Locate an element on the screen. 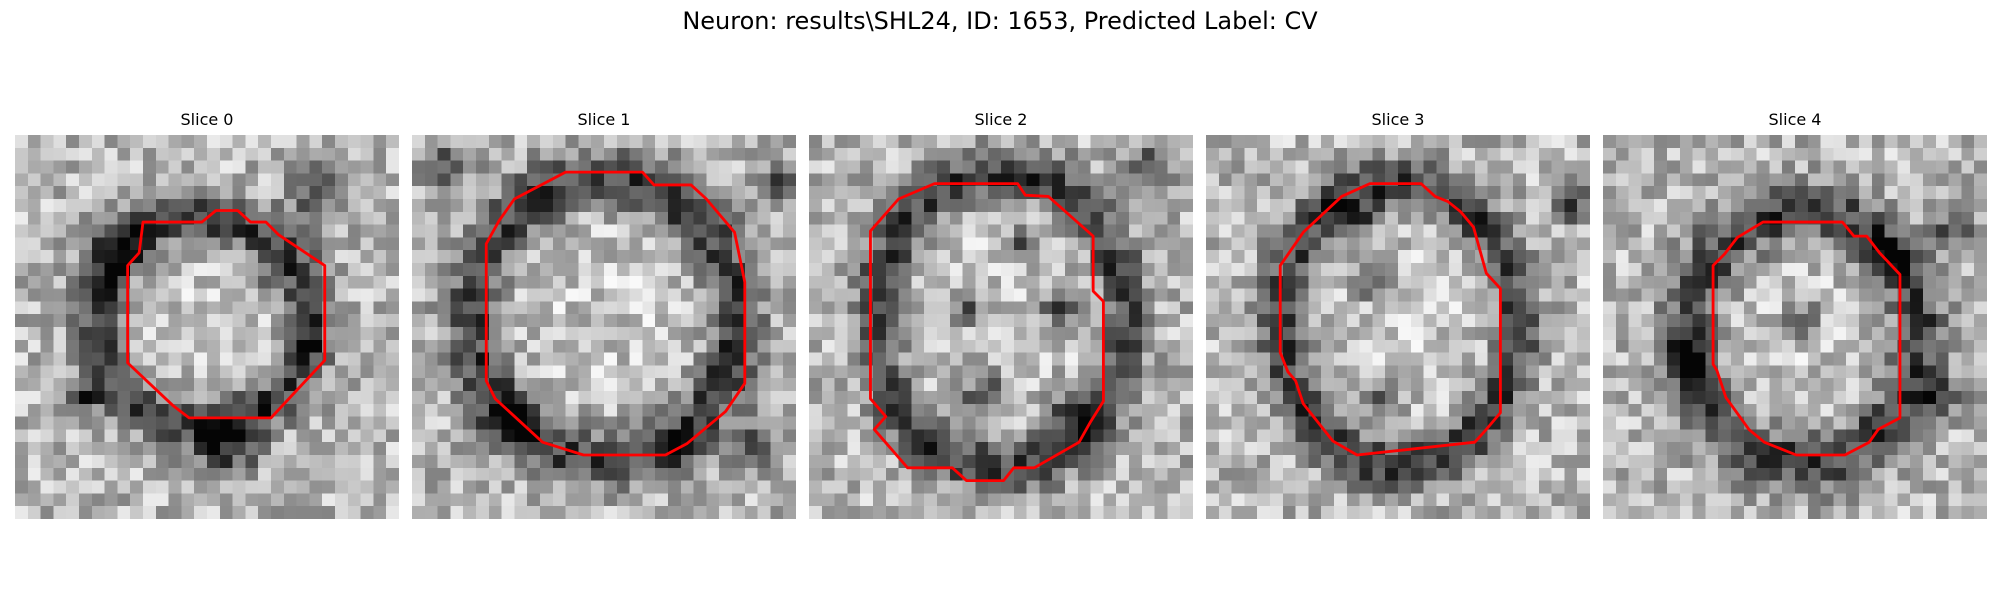 This screenshot has width=2000, height=600. slice-panel-1: Slice 1 is located at coordinates (604, 315).